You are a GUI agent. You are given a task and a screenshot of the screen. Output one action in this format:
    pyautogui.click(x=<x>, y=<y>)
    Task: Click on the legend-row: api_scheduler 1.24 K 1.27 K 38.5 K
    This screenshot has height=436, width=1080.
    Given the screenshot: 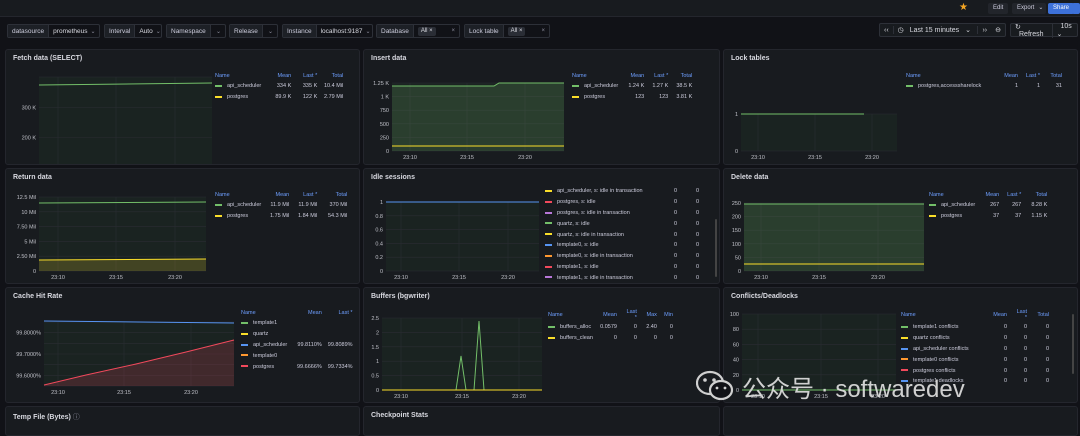 What is the action you would take?
    pyautogui.click(x=632, y=86)
    